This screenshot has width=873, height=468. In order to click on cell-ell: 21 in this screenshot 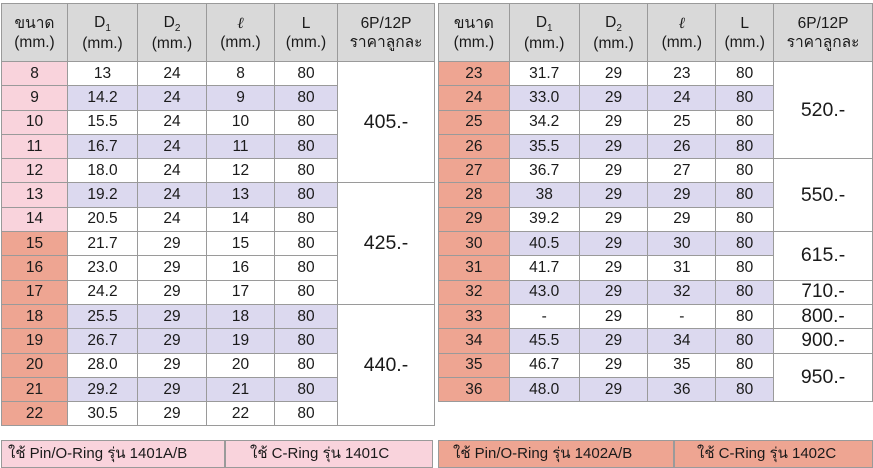, I will do `click(240, 389)`.